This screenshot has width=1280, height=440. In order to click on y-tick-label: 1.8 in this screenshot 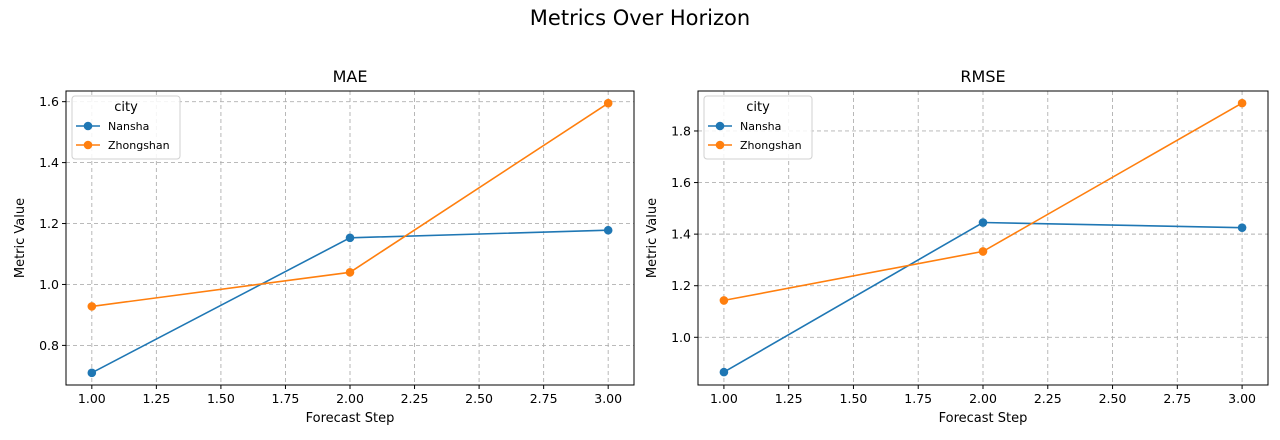, I will do `click(681, 130)`.